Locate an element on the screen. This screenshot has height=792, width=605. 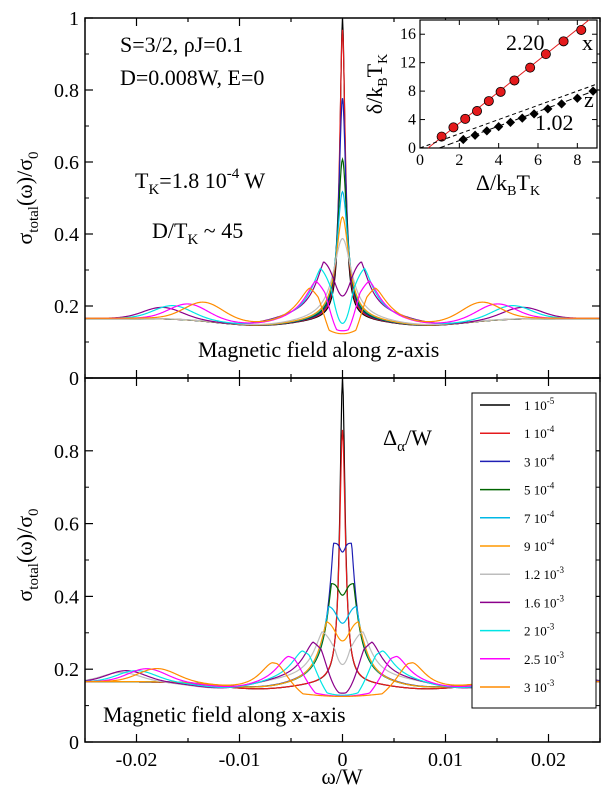
top-ylabel-sub2: 0 is located at coordinates (34, 155).